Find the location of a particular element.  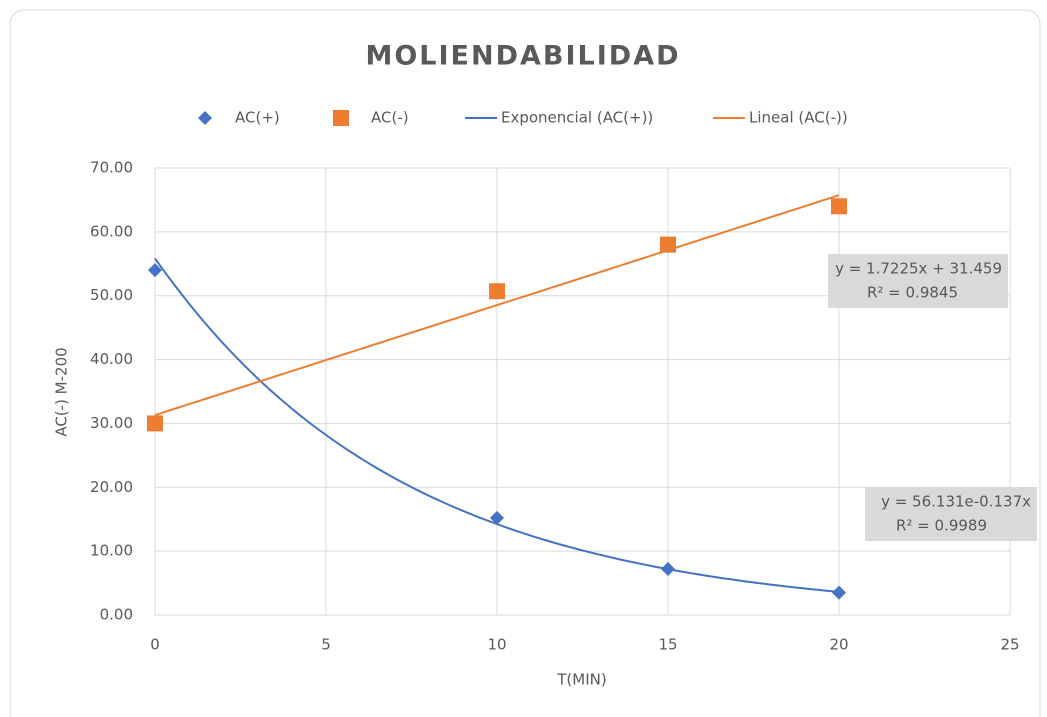

legend-label: Lineal (AC(-)) is located at coordinates (798, 118).